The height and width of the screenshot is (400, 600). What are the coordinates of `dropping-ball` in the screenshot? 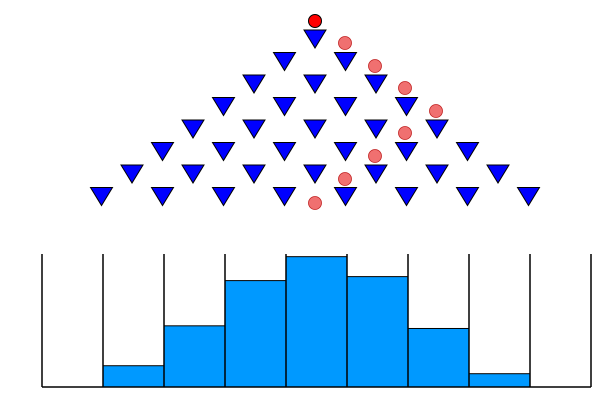 It's located at (315, 21).